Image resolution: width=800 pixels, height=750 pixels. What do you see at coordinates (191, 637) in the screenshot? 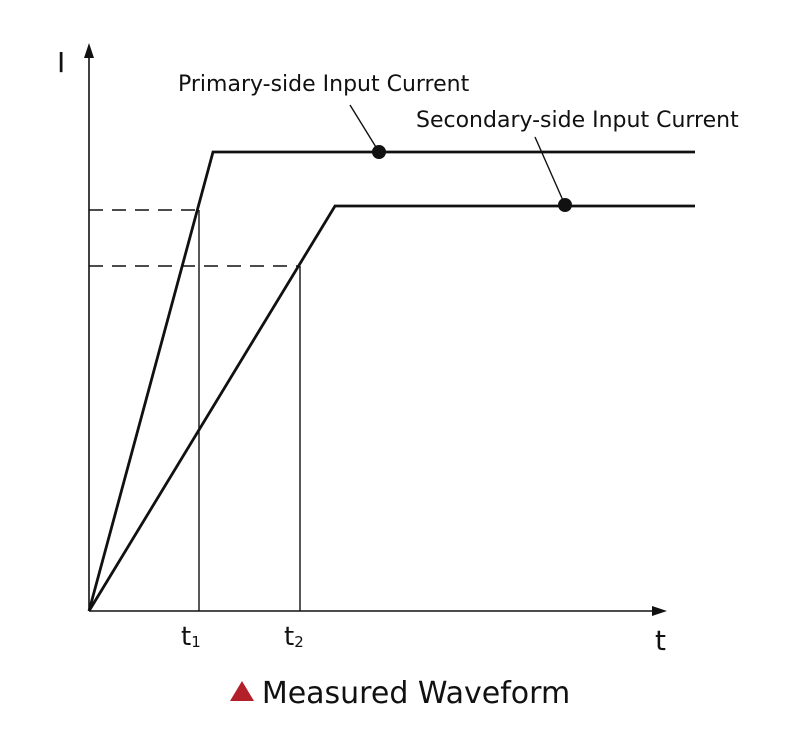
I see `t1-tick-label: t1` at bounding box center [191, 637].